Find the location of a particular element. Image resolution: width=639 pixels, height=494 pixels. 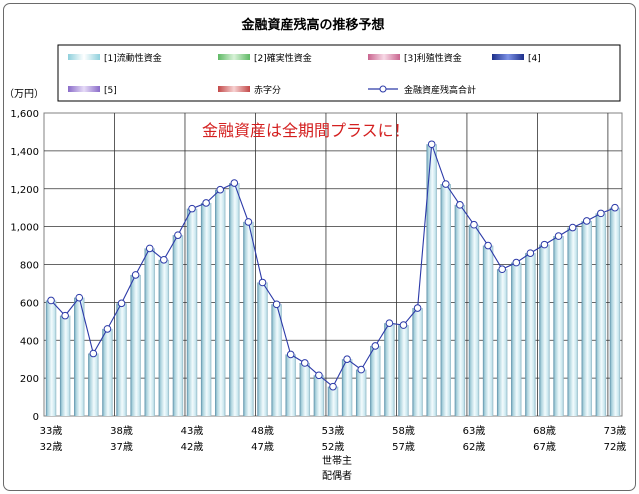

y-tick-label: 400 is located at coordinates (29, 341).